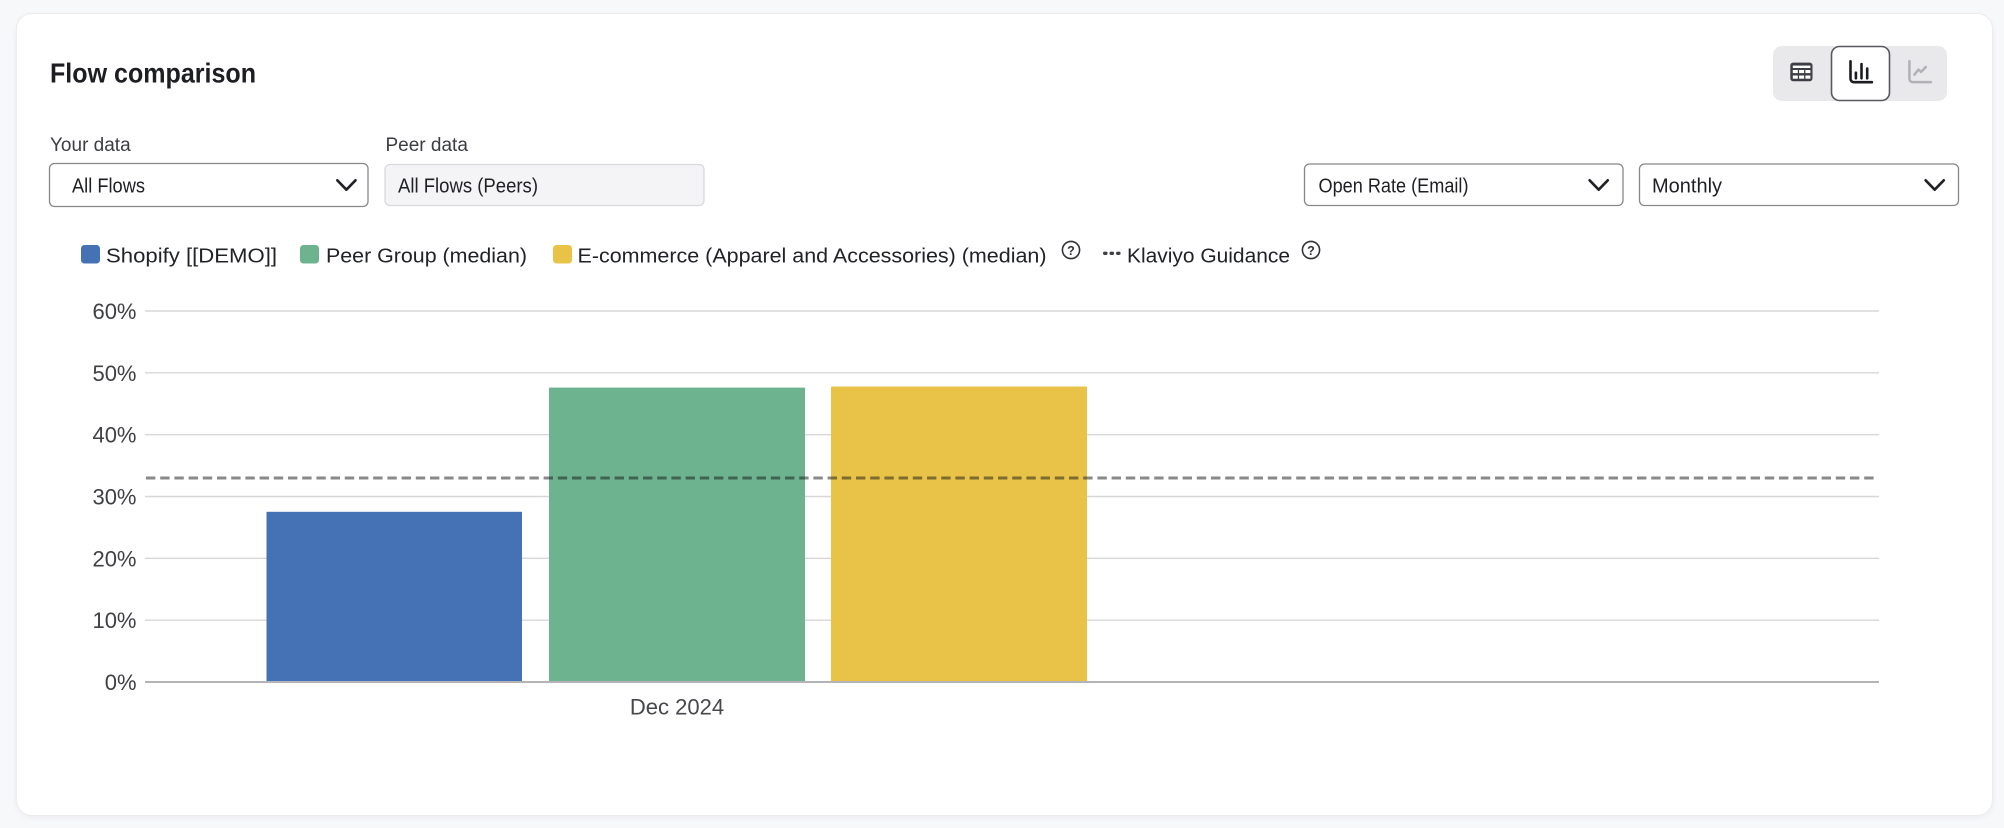  I want to click on svg-text: Dec 2024, so click(677, 707).